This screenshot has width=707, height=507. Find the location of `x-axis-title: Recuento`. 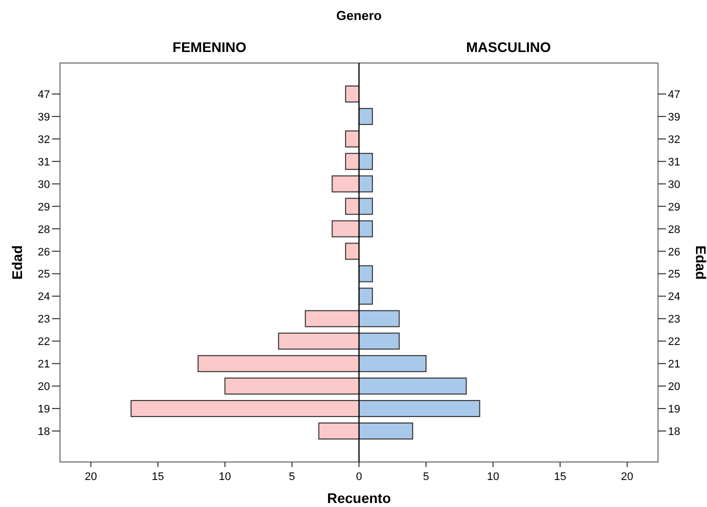

x-axis-title: Recuento is located at coordinates (359, 498).